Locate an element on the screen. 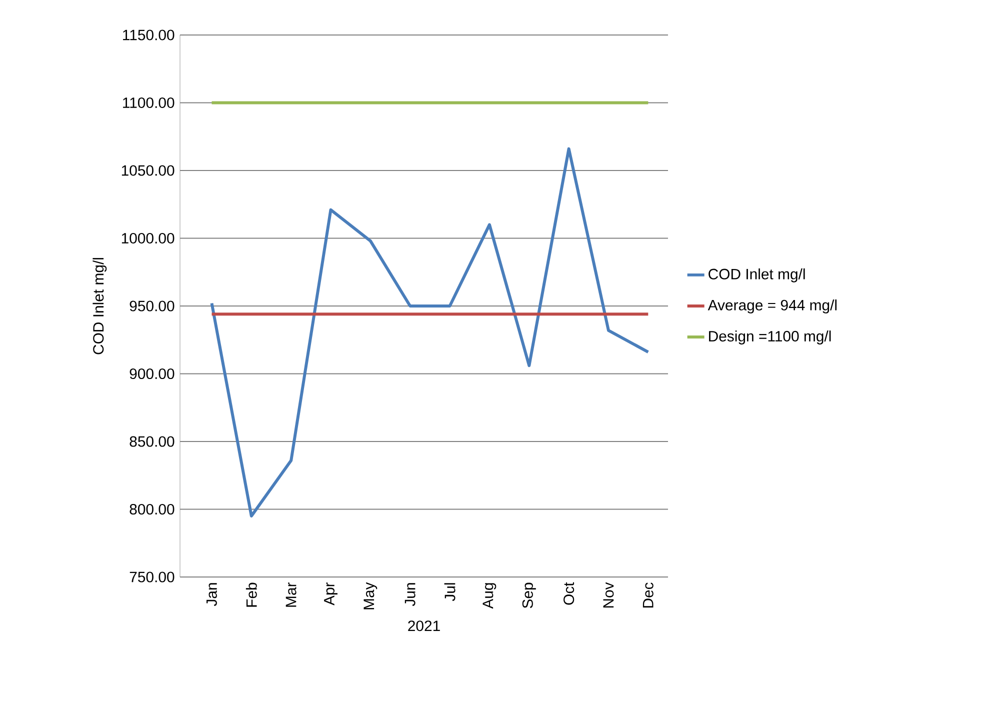  x-tick-label: Sep is located at coordinates (529, 595).